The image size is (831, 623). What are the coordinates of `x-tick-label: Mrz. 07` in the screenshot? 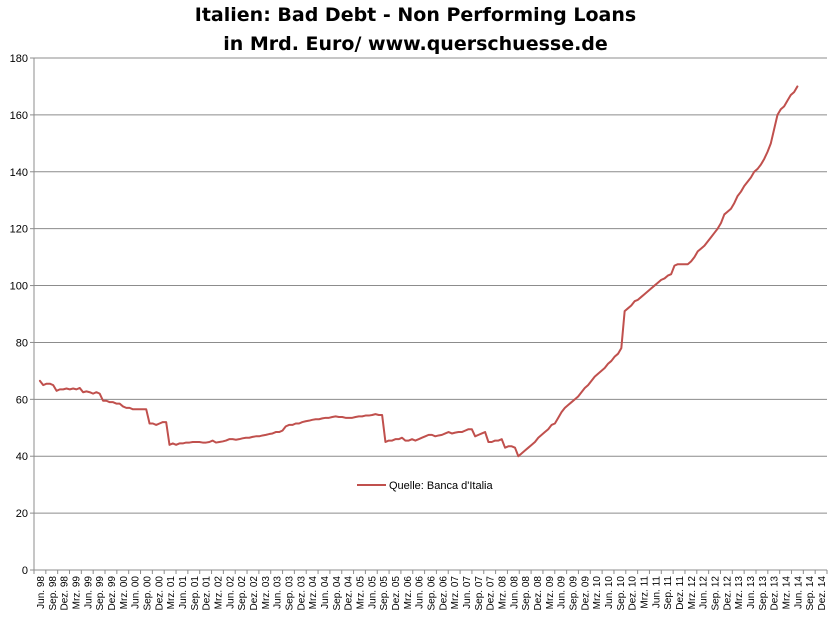 It's located at (455, 593).